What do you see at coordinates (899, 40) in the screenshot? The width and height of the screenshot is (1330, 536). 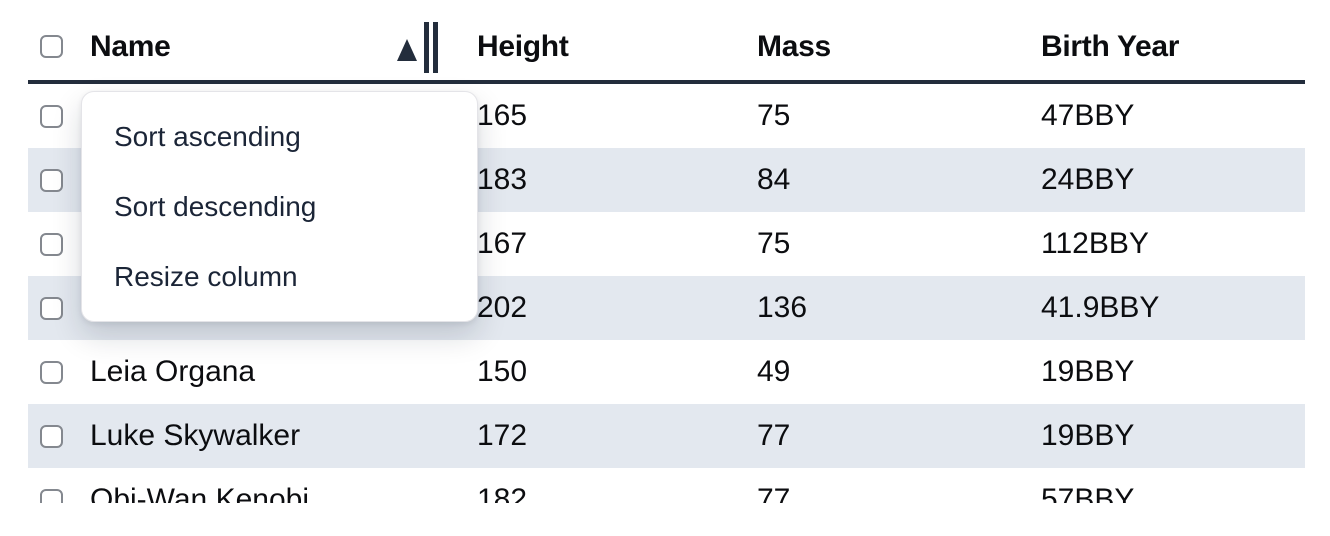 I see `column-header-mass: Mass` at bounding box center [899, 40].